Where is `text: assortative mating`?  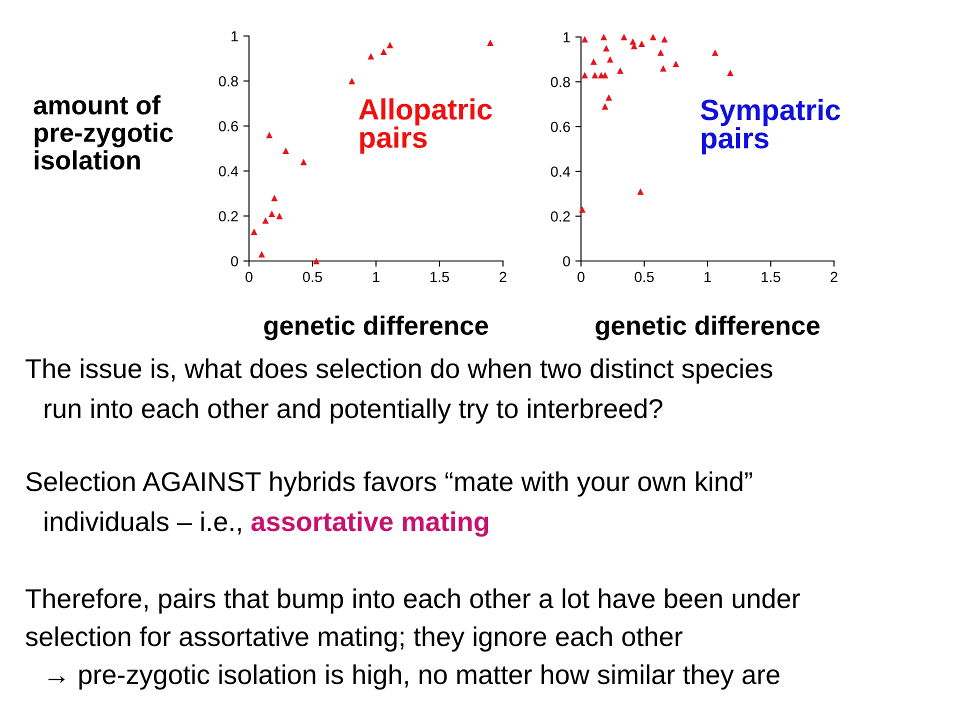
text: assortative mating is located at coordinates (369, 524).